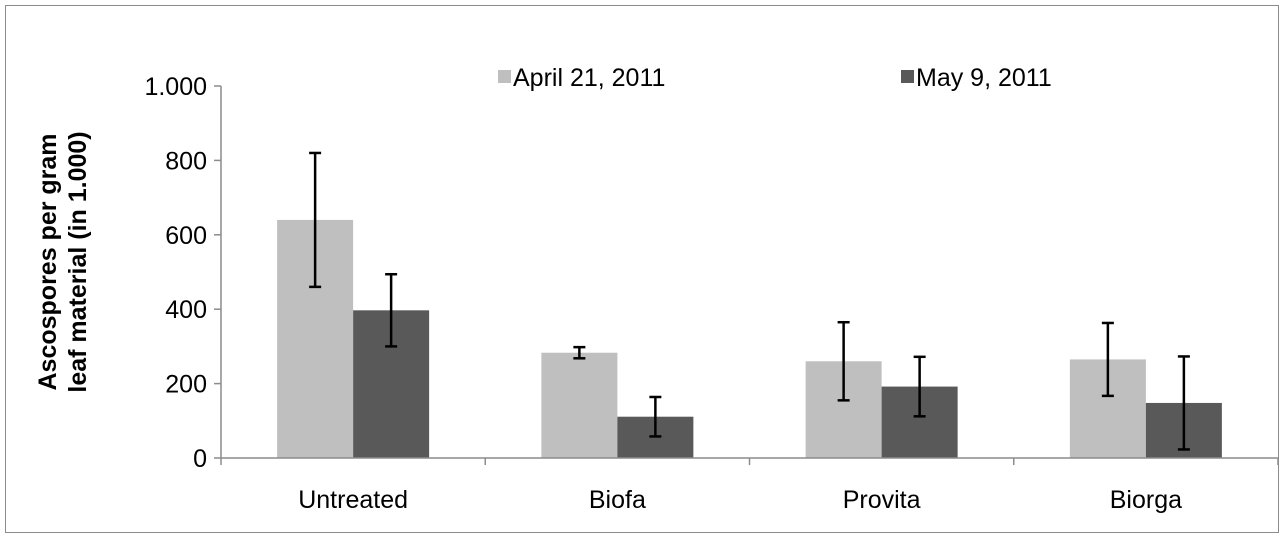 This screenshot has height=538, width=1284. Describe the element at coordinates (186, 385) in the screenshot. I see `y-tick-label: 200` at that location.